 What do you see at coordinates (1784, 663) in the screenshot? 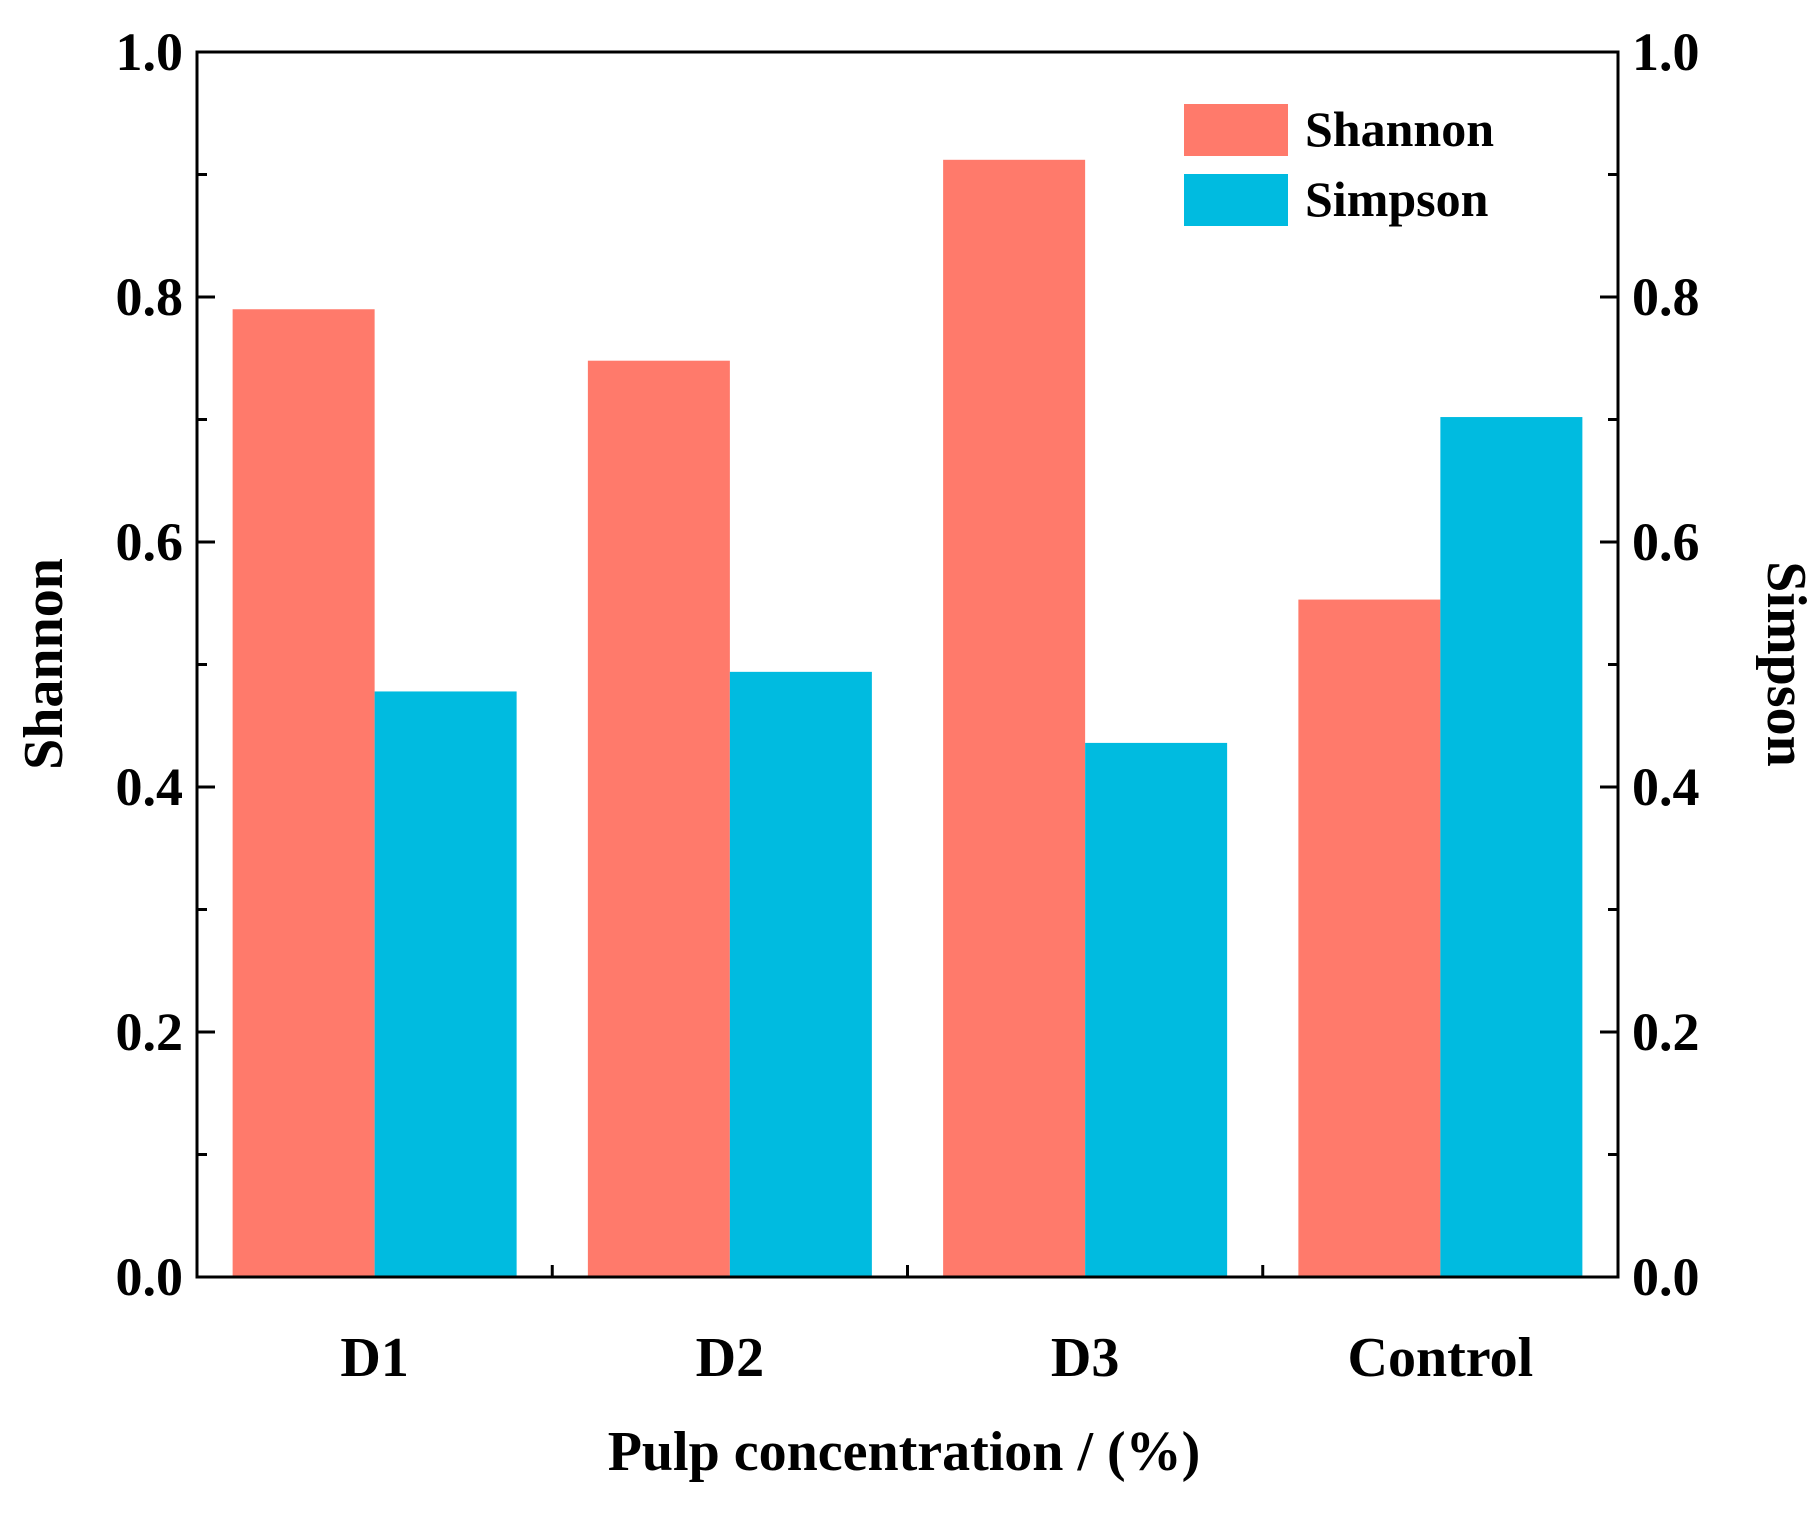
I see `y-axis-title-right: Simpson` at bounding box center [1784, 663].